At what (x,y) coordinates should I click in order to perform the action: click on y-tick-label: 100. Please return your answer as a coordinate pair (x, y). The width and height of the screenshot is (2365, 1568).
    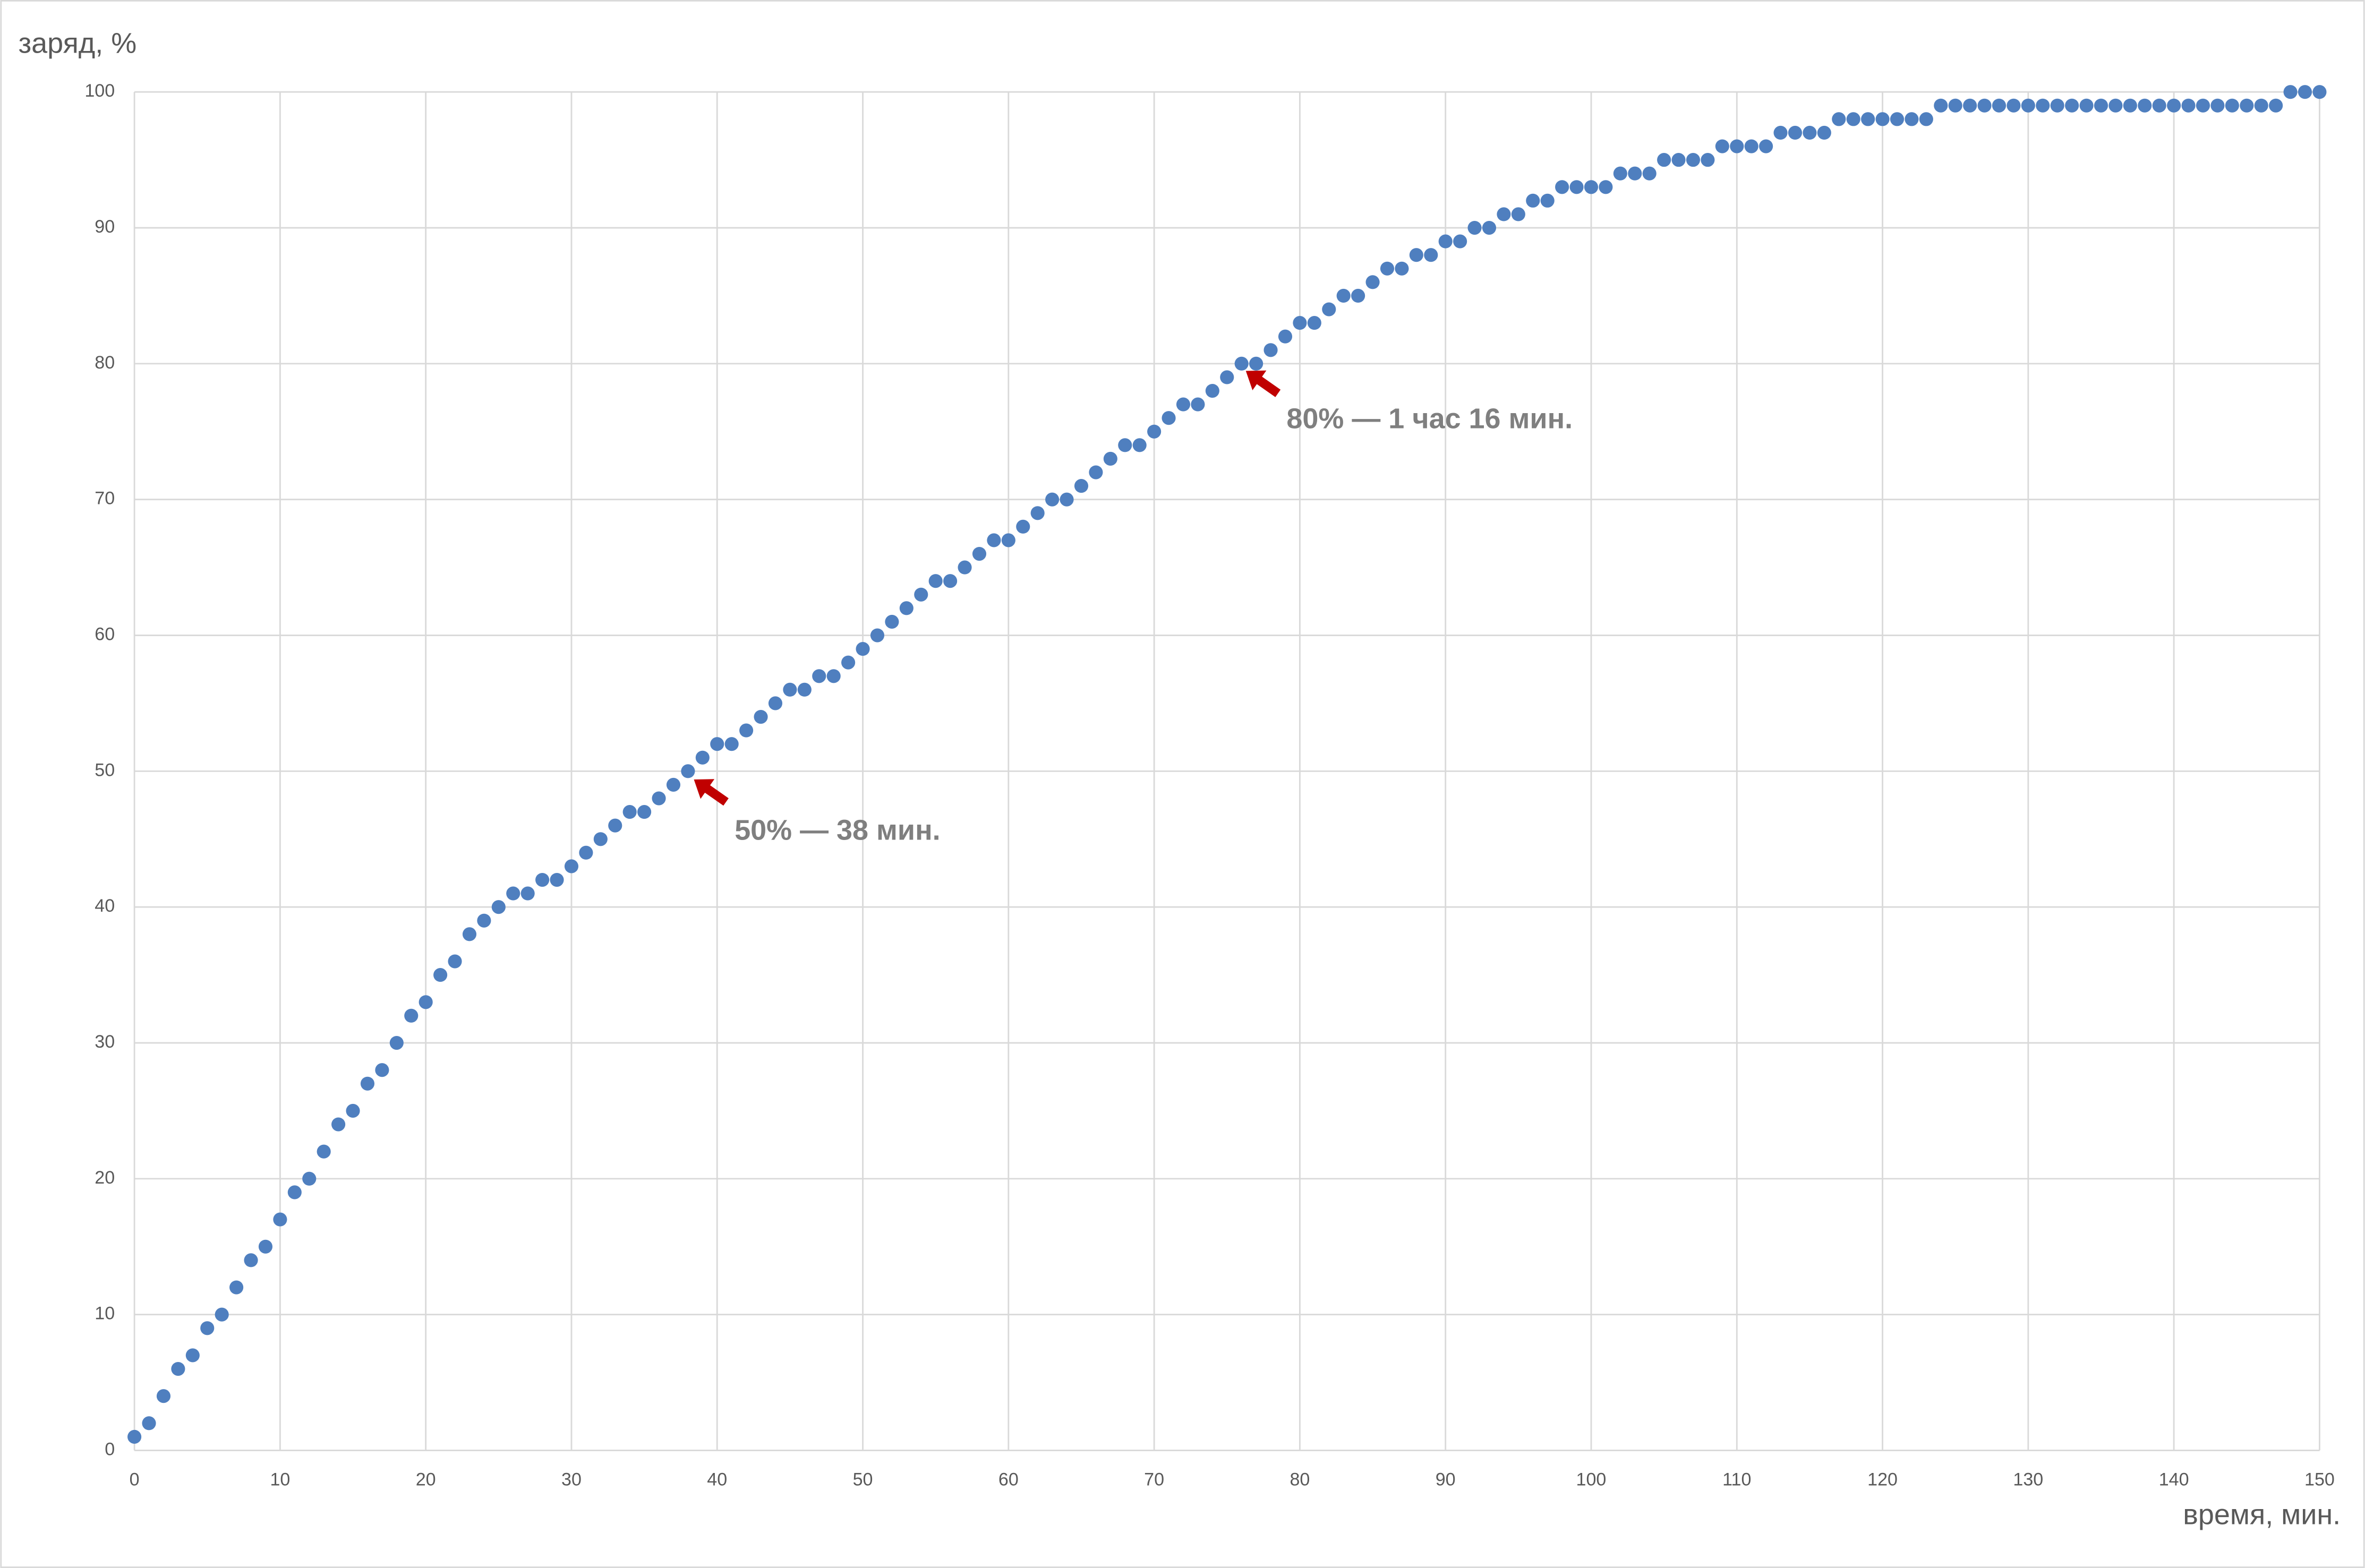
    Looking at the image, I should click on (99, 91).